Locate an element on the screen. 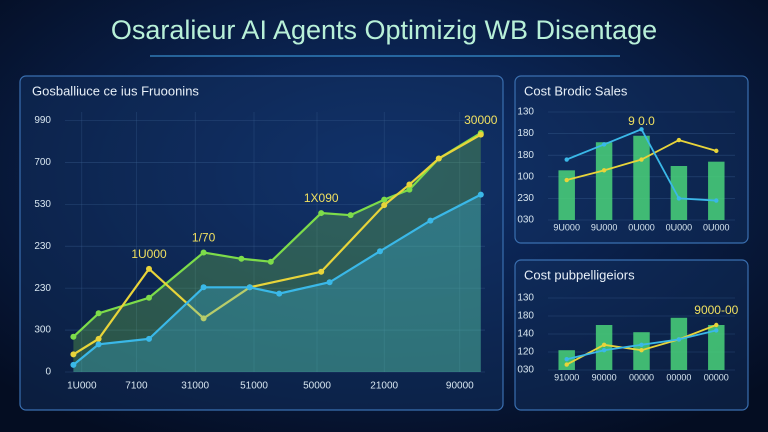 This screenshot has width=768, height=432. x-tick-label: 50000 is located at coordinates (317, 386).